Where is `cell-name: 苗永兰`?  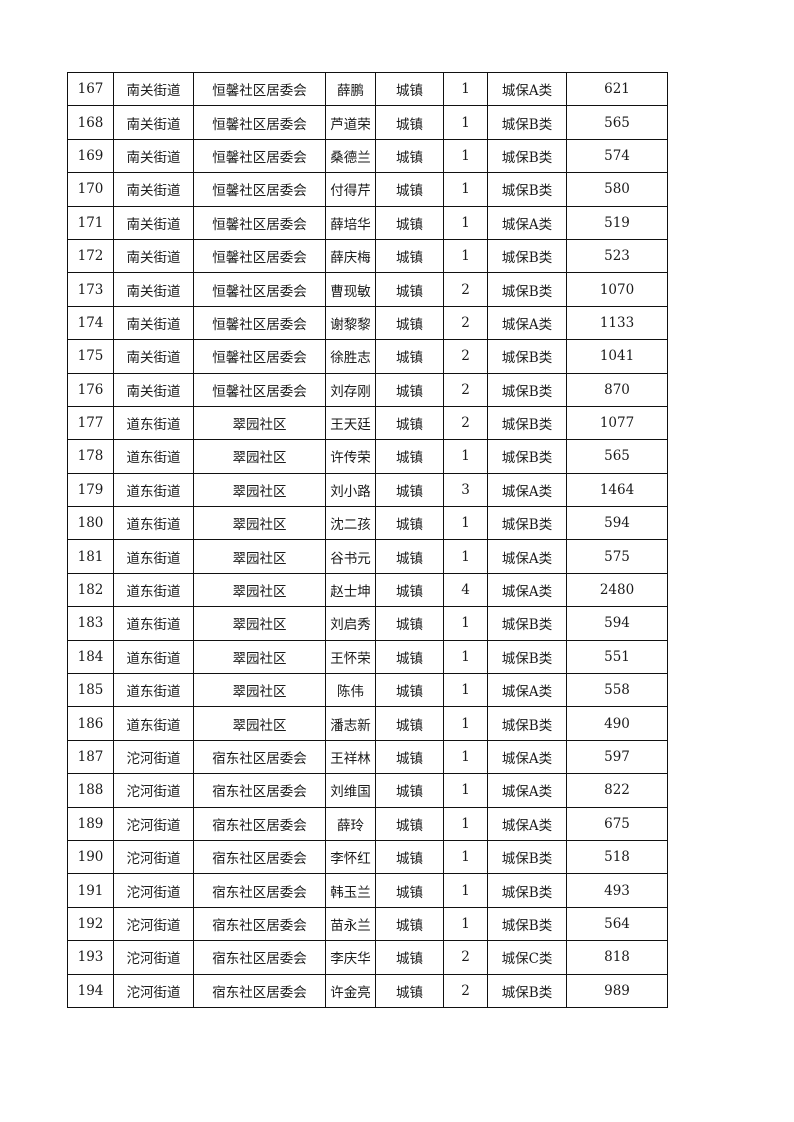 cell-name: 苗永兰 is located at coordinates (350, 924).